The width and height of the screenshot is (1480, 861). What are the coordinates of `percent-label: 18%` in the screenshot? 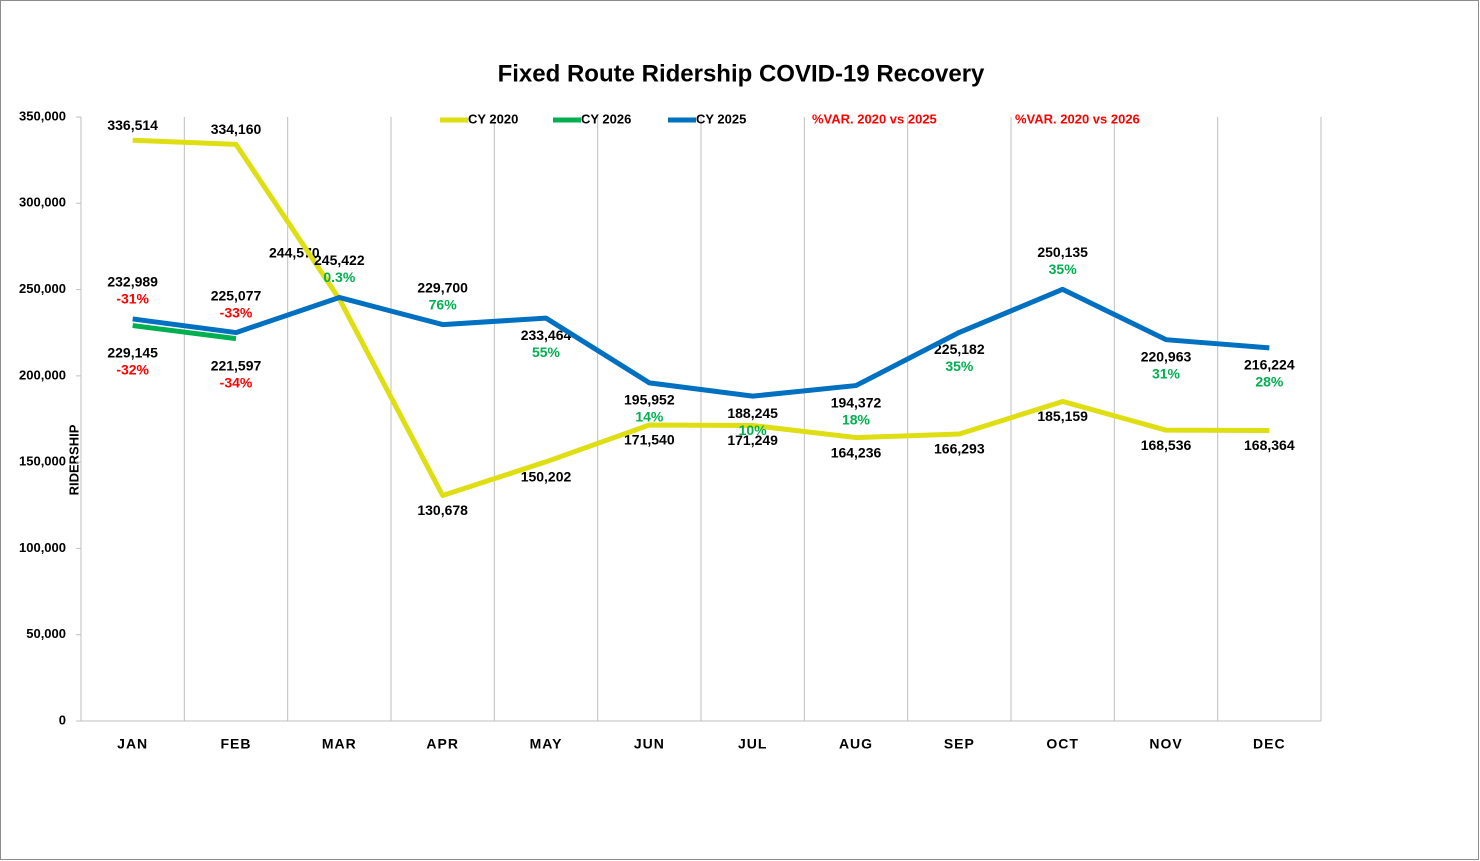 It's located at (856, 419).